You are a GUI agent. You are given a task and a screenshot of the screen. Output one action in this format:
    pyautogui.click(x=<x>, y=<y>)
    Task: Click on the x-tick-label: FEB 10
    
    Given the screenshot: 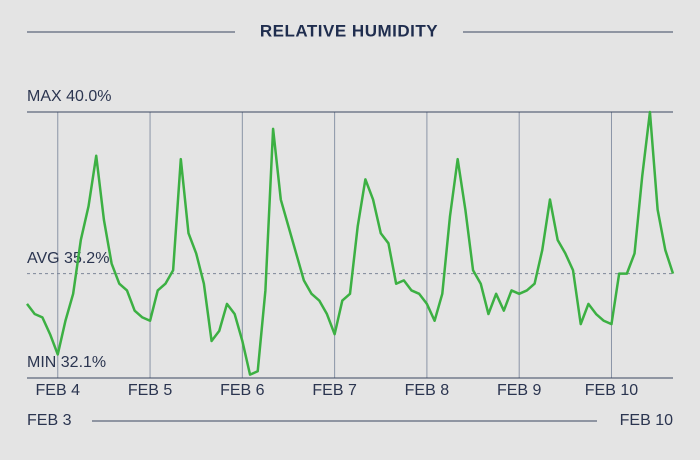 What is the action you would take?
    pyautogui.click(x=611, y=390)
    